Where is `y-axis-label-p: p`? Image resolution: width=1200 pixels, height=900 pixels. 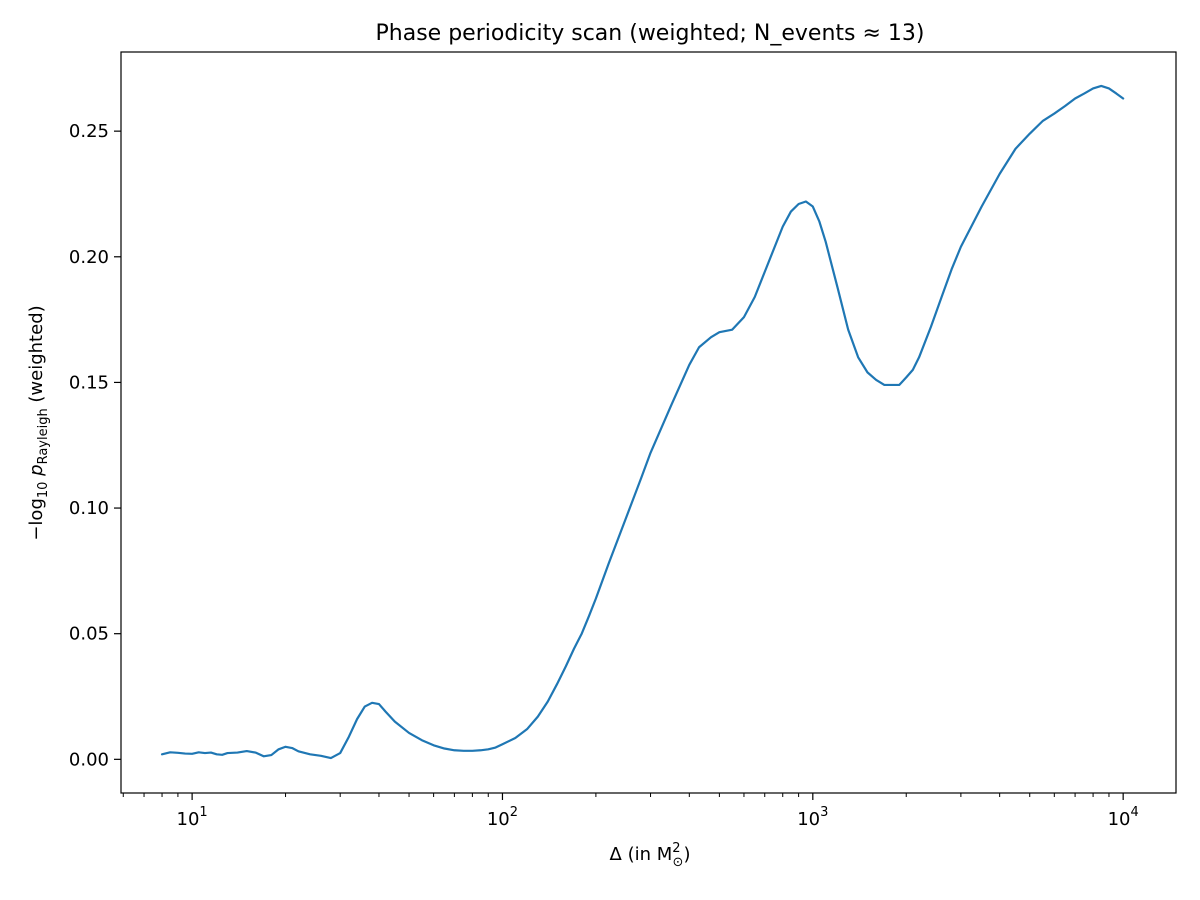 y-axis-label-p: p is located at coordinates (36, 472).